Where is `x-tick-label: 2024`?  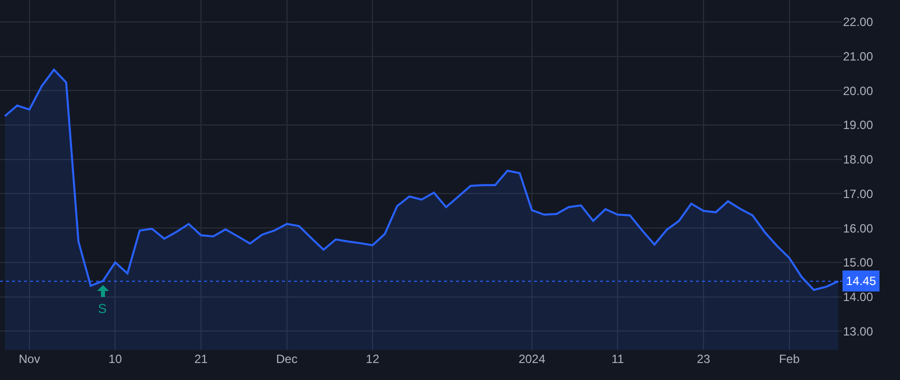 x-tick-label: 2024 is located at coordinates (532, 359).